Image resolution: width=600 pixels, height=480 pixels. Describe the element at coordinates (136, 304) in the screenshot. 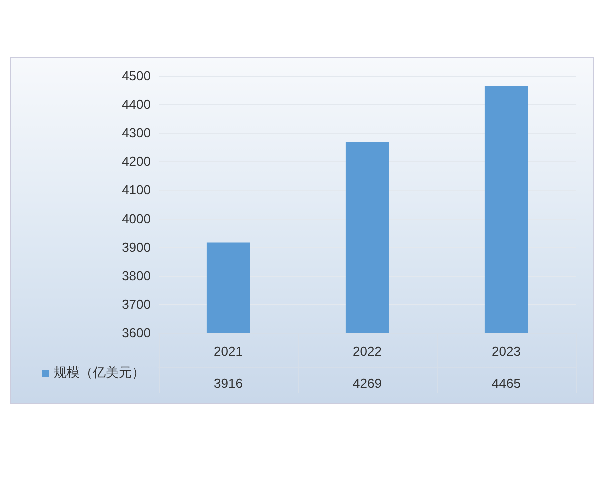

I see `y-tick-label: 3700` at that location.